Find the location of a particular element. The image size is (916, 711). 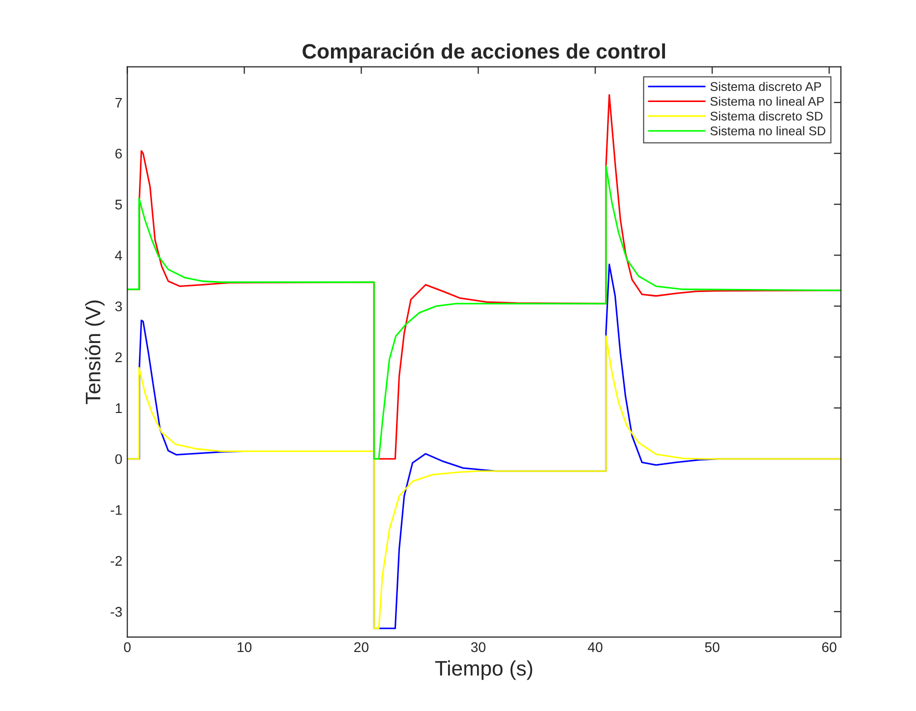

y-tick-label: 1 is located at coordinates (119, 408).